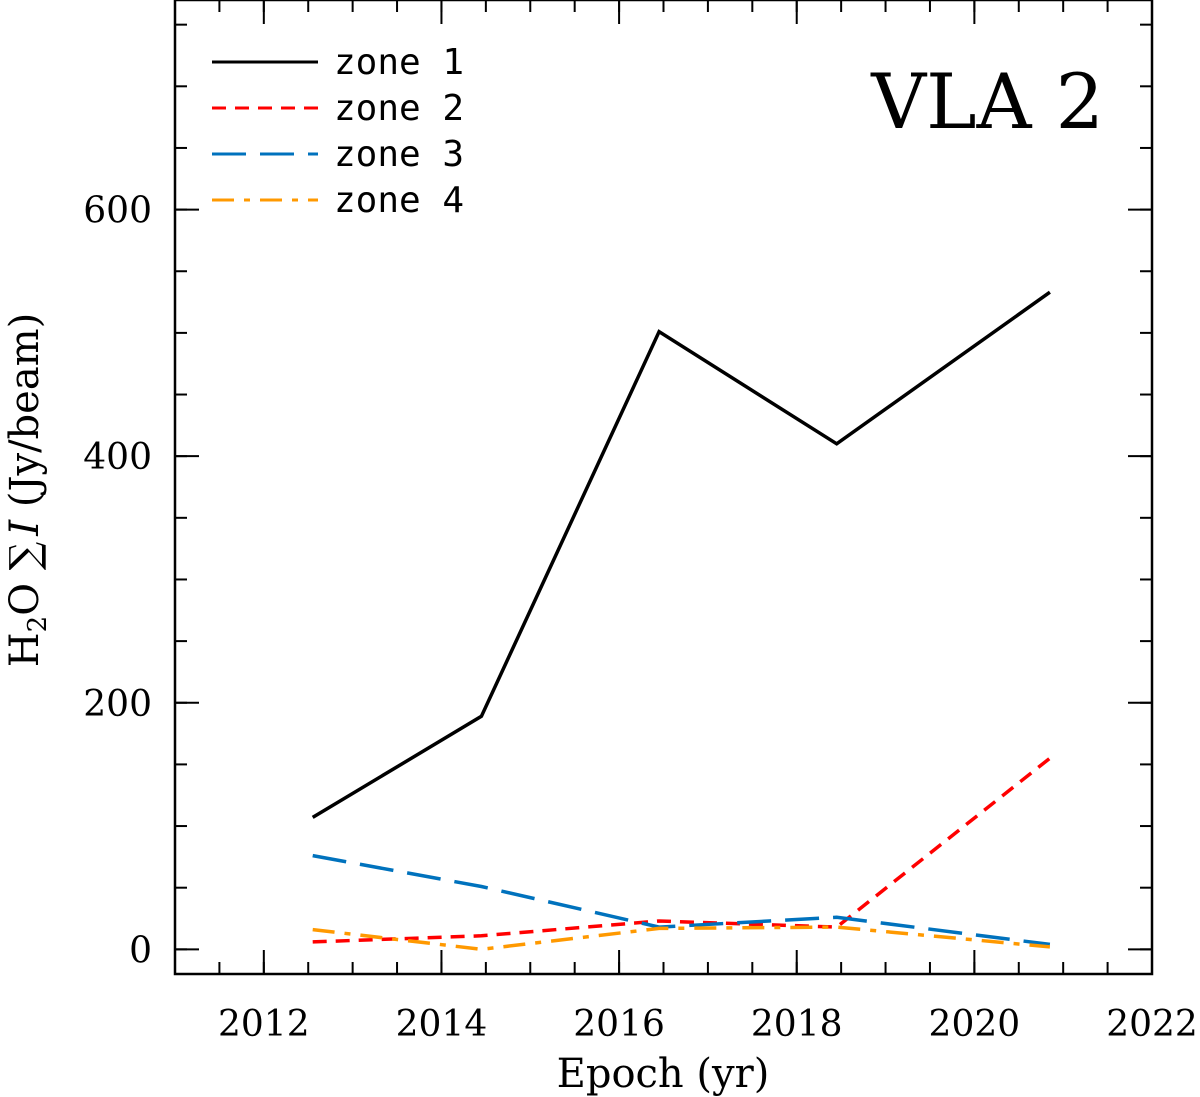 The height and width of the screenshot is (1097, 1200). I want to click on x-tick-label: 2012, so click(264, 1024).